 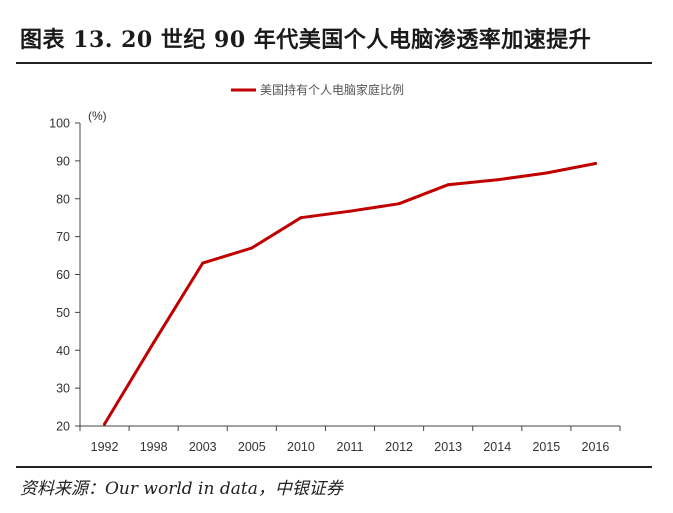 I want to click on y-axis-unit-label: (%), so click(x=97, y=116).